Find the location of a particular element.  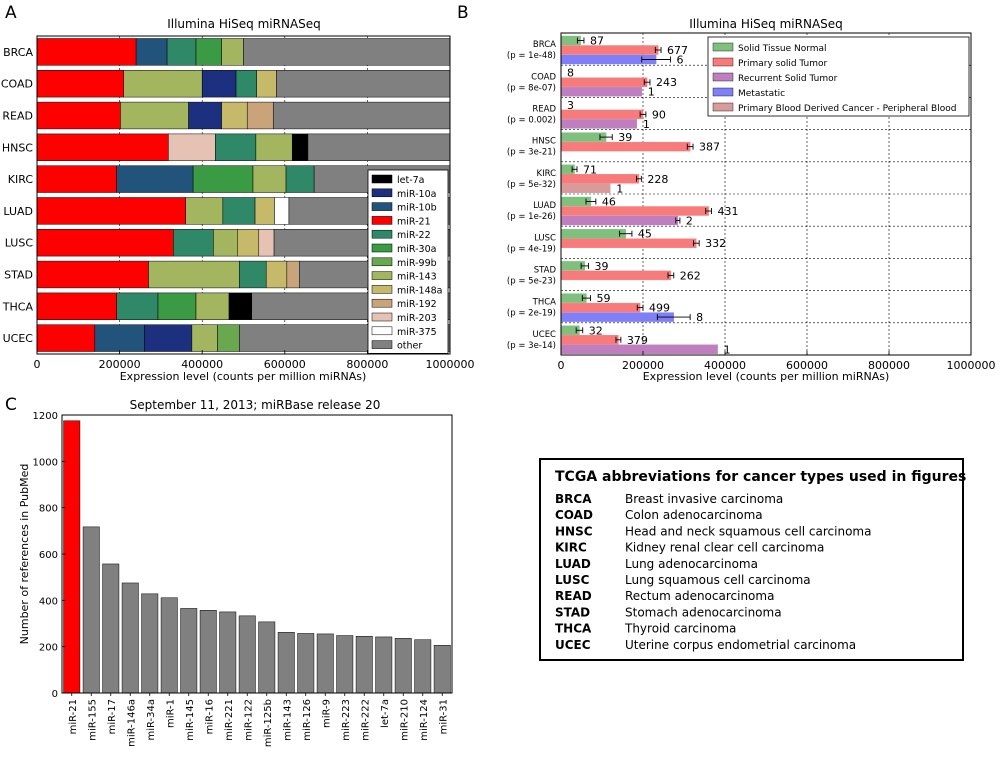

p-value-brca: (p = 1e-48) is located at coordinates (531, 56).